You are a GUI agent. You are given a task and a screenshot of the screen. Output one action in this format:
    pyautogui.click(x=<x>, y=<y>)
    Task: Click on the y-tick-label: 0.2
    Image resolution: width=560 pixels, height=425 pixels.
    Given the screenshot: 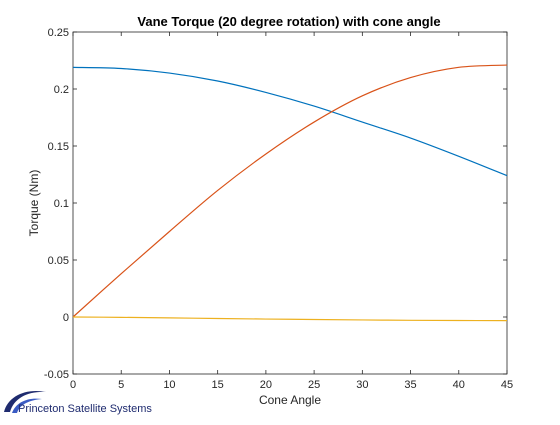 What is the action you would take?
    pyautogui.click(x=61, y=90)
    